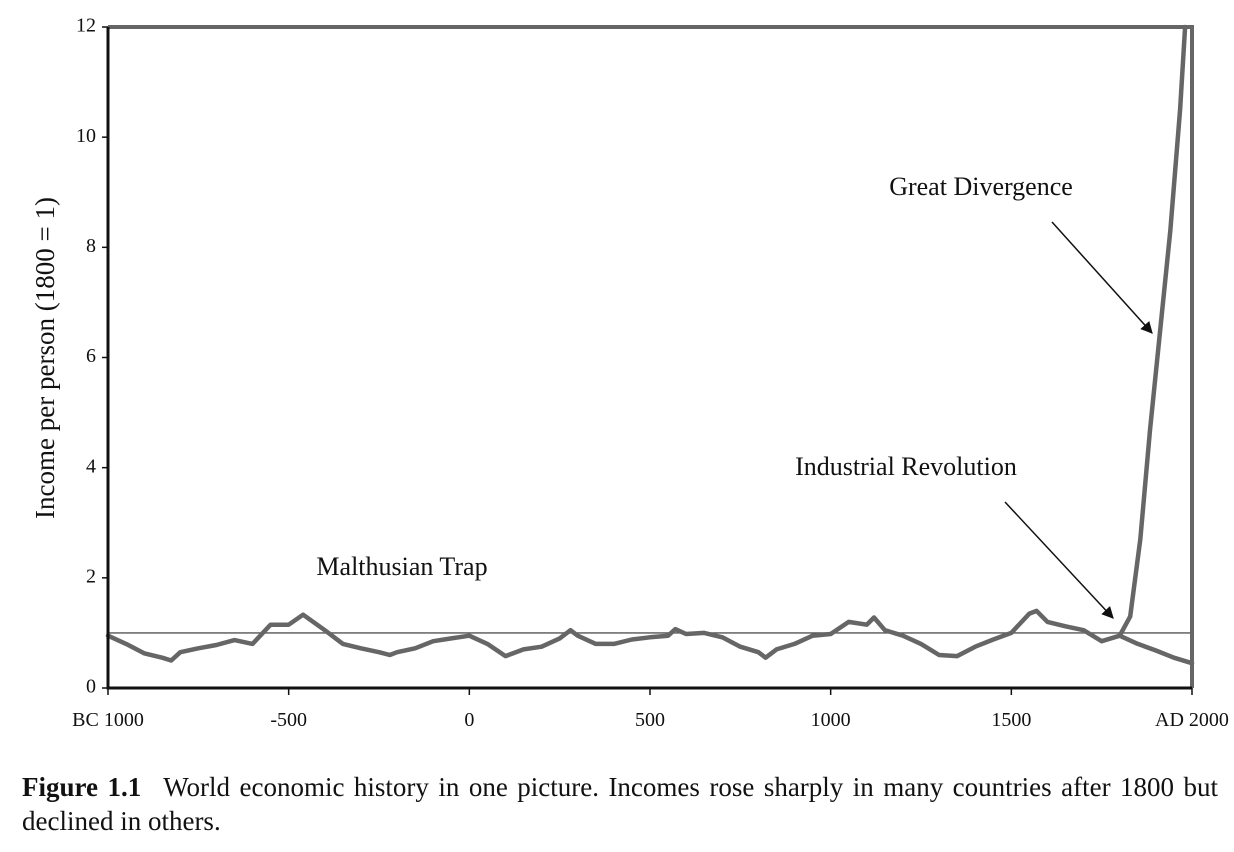  What do you see at coordinates (906, 466) in the screenshot?
I see `annotation: Industrial Revolution` at bounding box center [906, 466].